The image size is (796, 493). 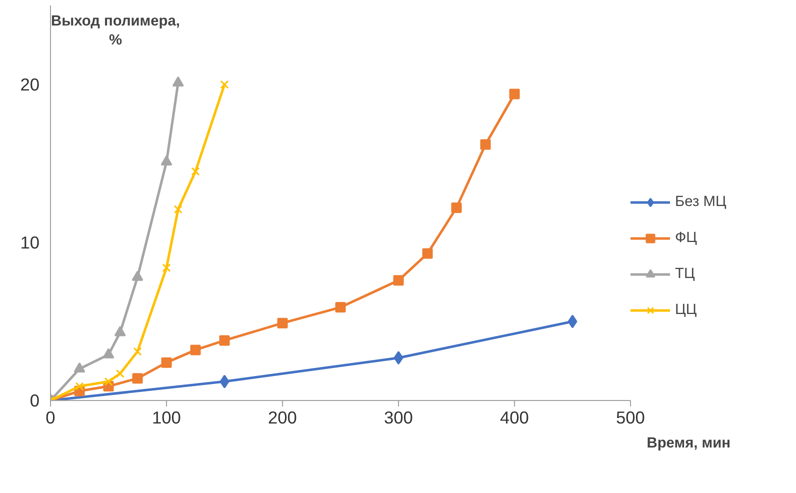 What do you see at coordinates (282, 418) in the screenshot?
I see `x-tick-label: 200` at bounding box center [282, 418].